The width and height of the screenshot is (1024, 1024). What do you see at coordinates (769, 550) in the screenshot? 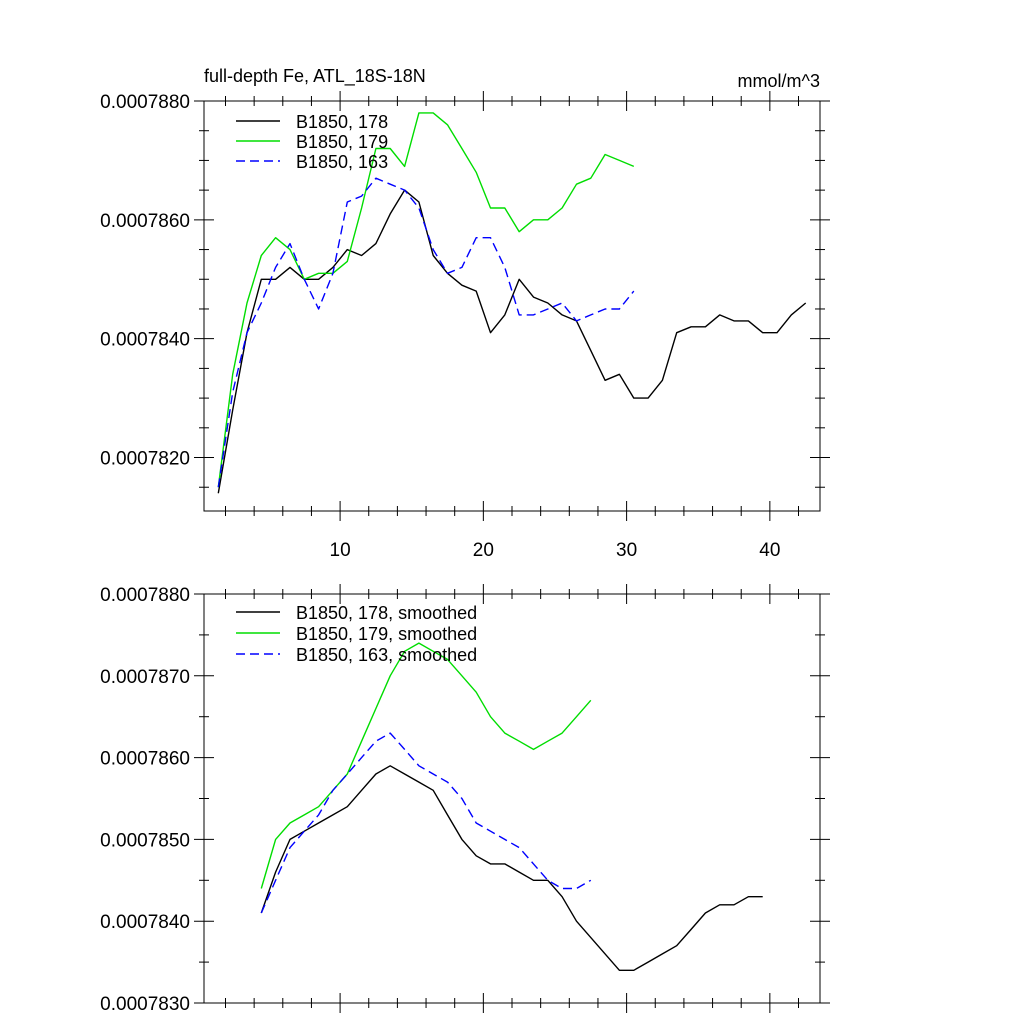
I see `x-tick-label: 40` at bounding box center [769, 550].